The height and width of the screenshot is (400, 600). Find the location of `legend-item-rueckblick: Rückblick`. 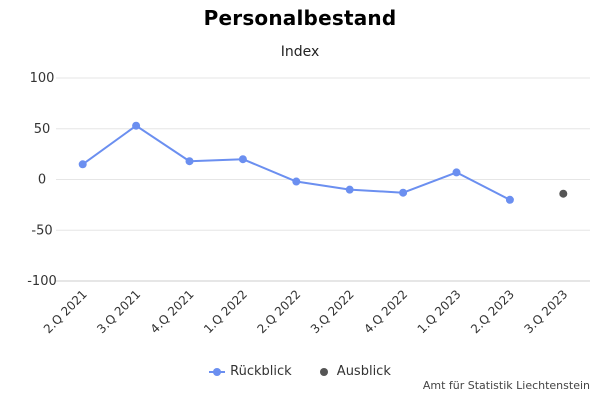

legend-item-rueckblick: Rückblick is located at coordinates (250, 371).